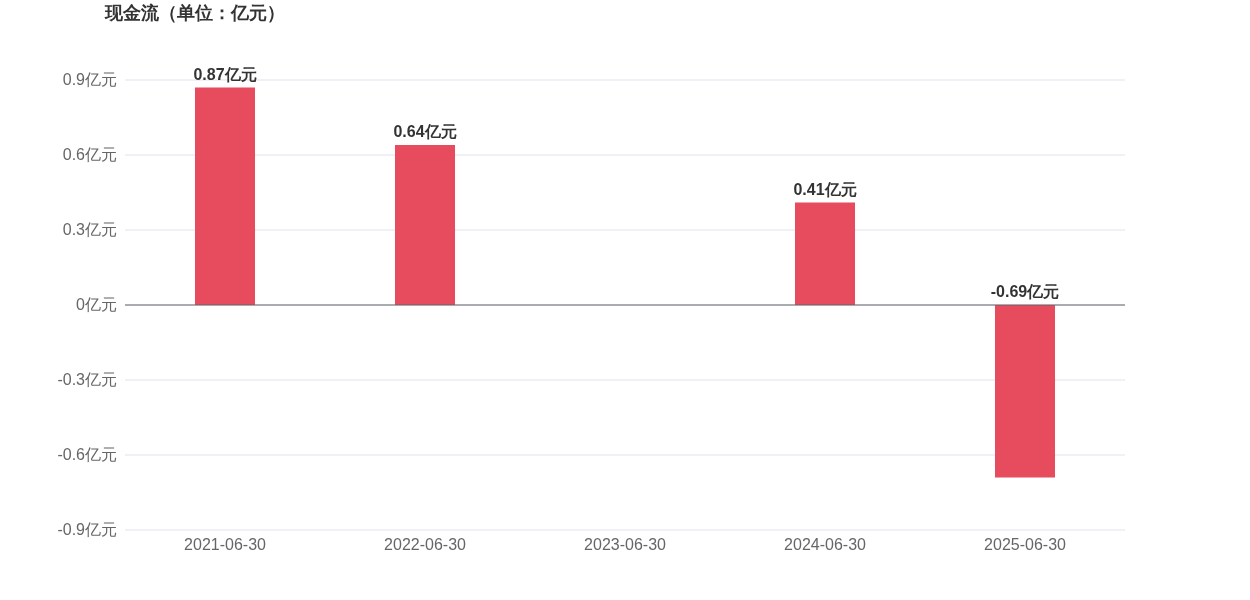 This screenshot has height=600, width=1250. What do you see at coordinates (96, 304) in the screenshot?
I see `y-tick-label: 0亿元` at bounding box center [96, 304].